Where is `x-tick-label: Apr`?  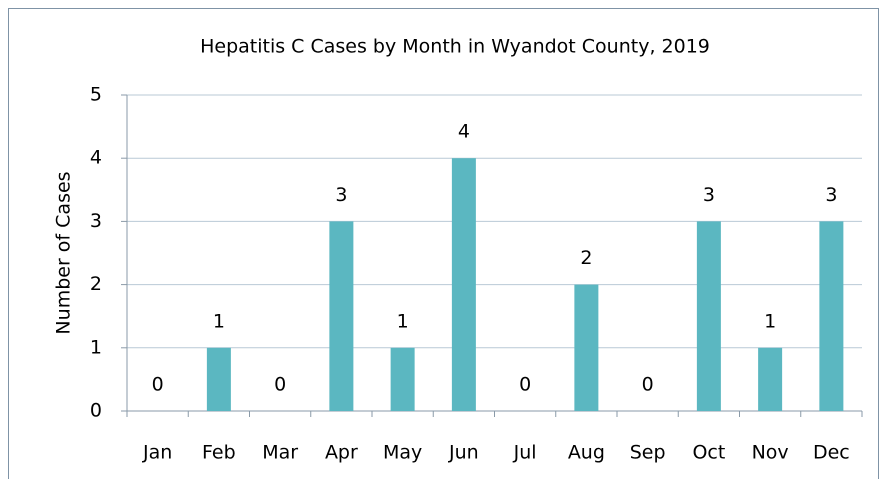
x-tick-label: Apr is located at coordinates (341, 453).